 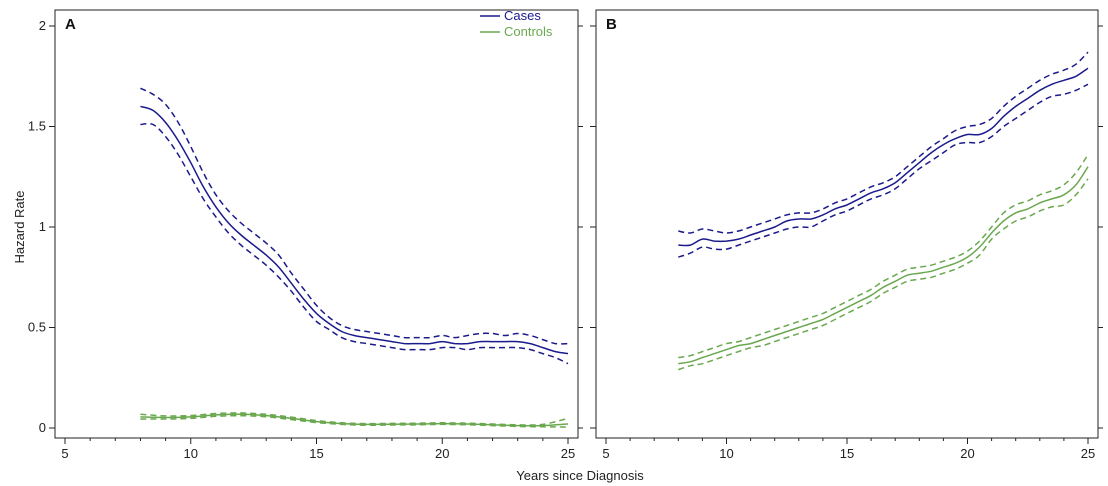 I want to click on series-line-cases-upper-ci, so click(x=883, y=142).